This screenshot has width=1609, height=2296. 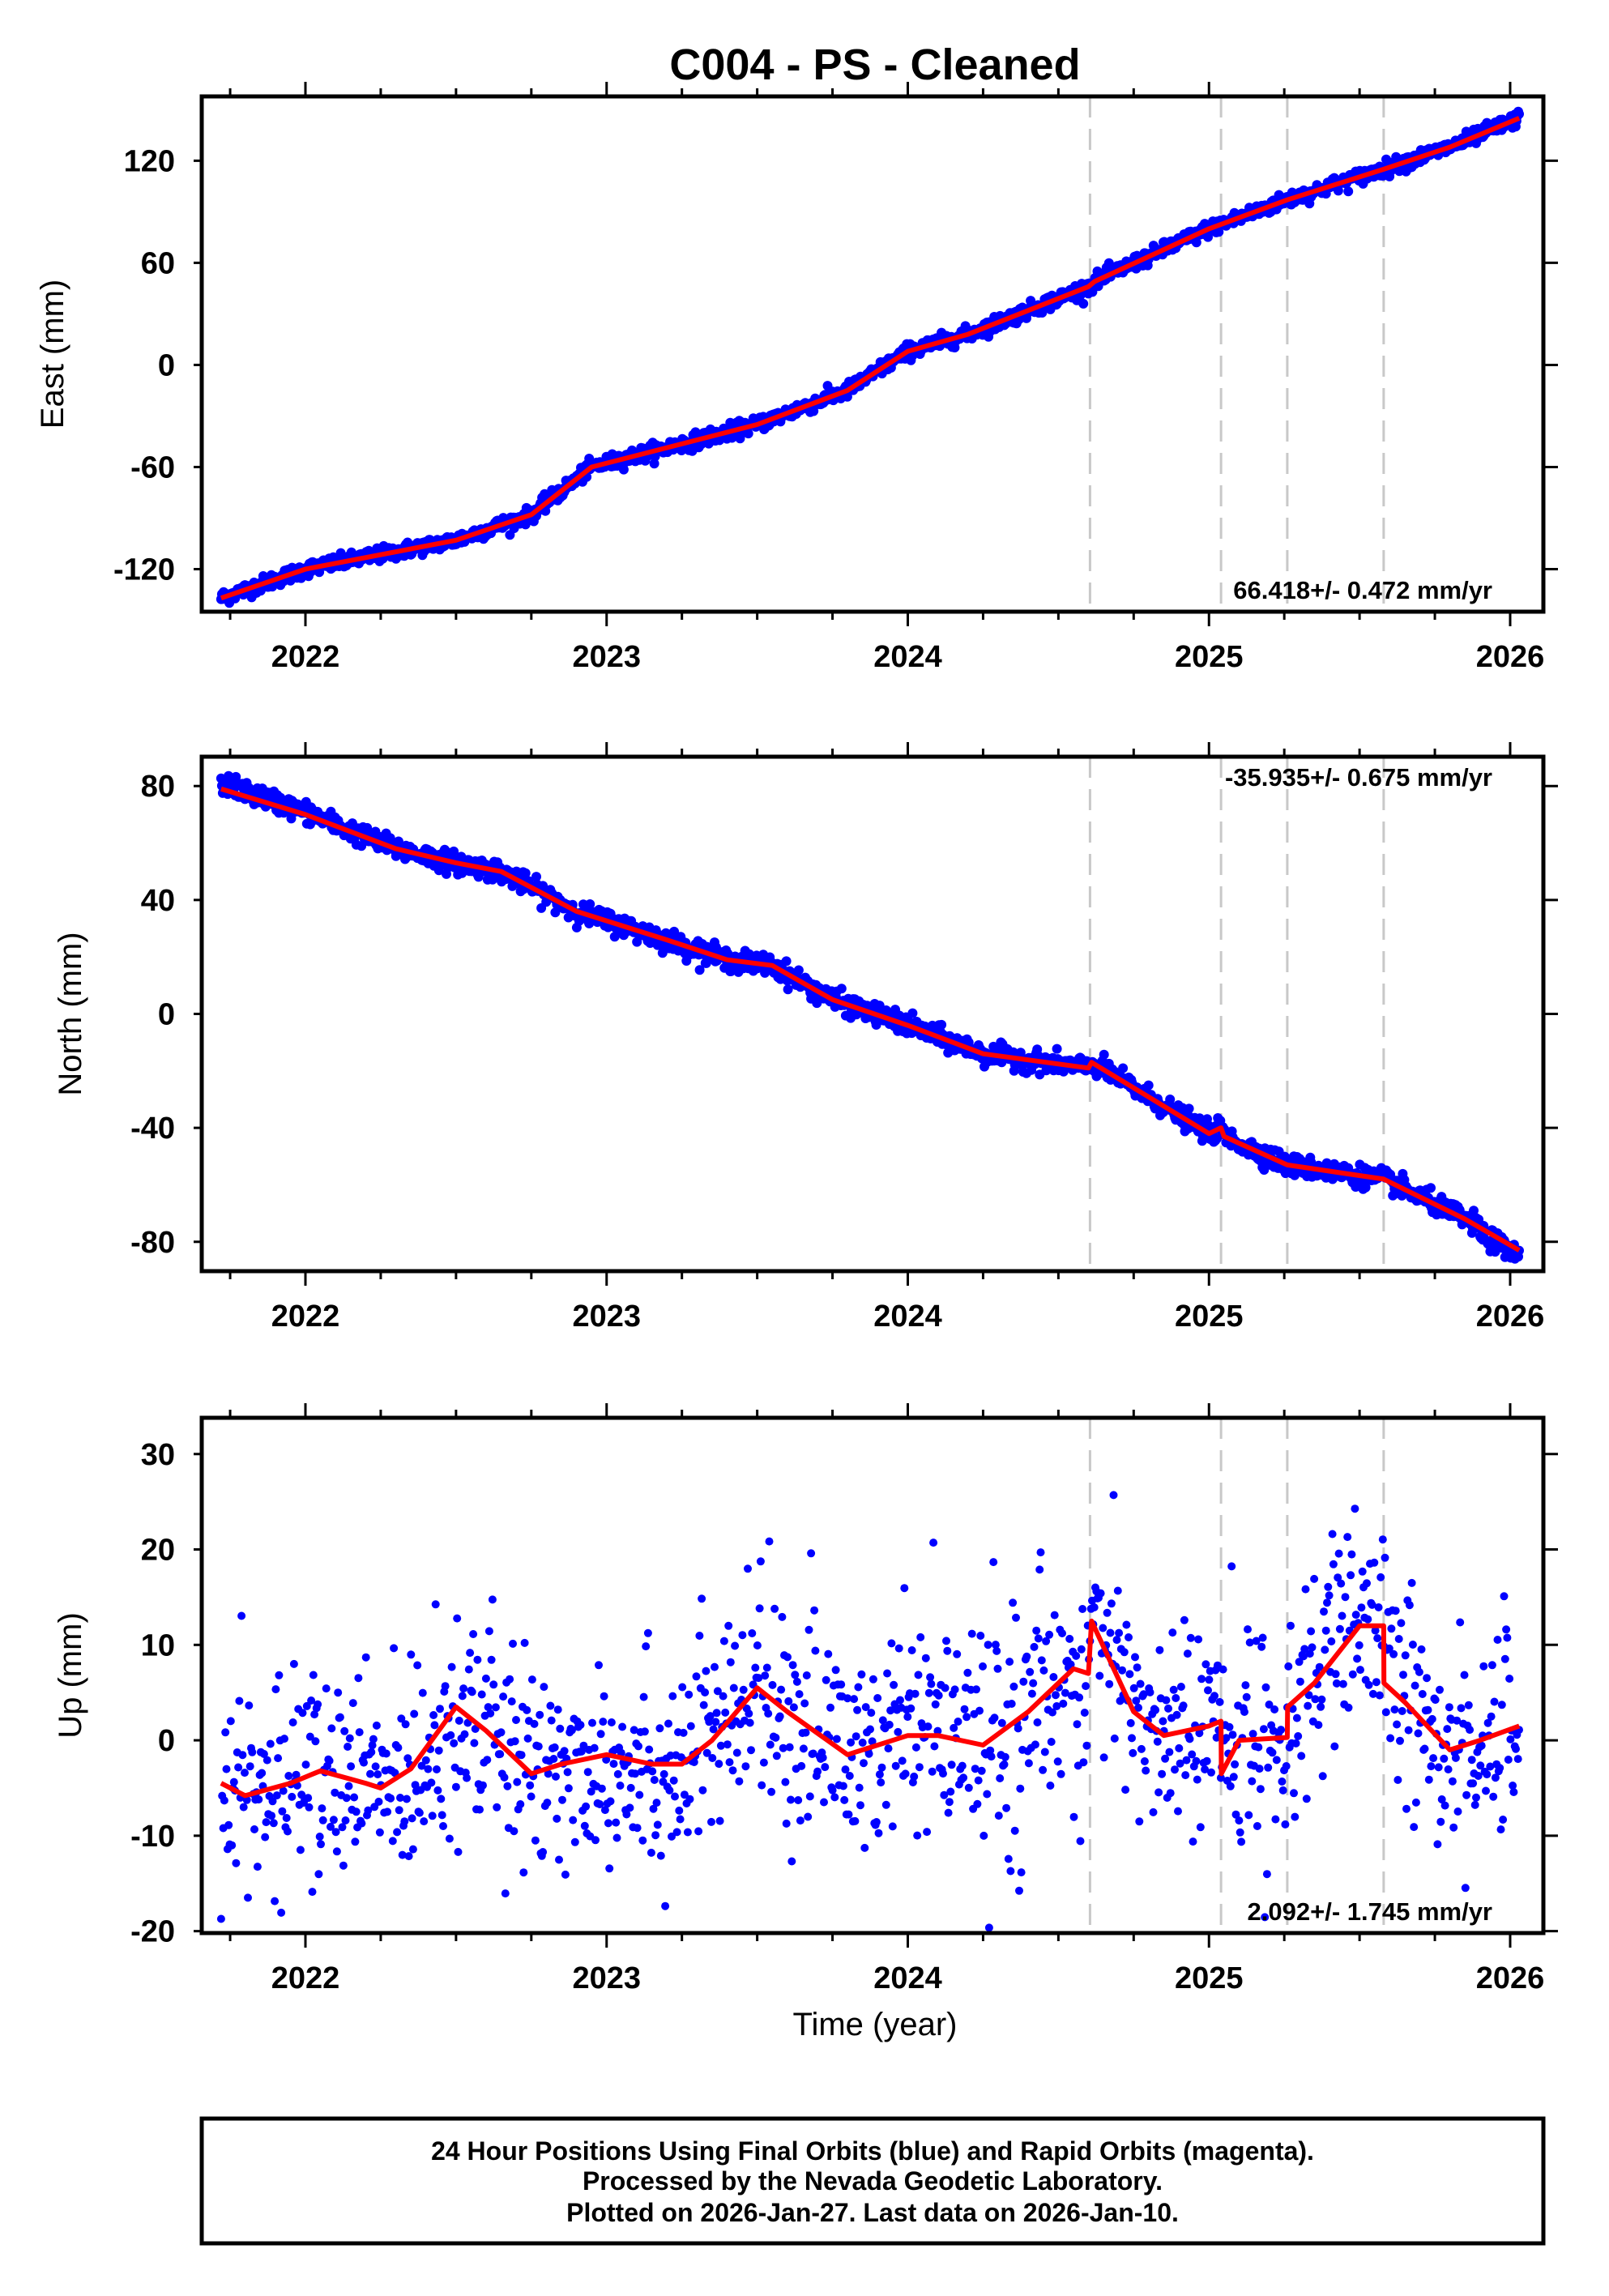 I want to click on x-tick-label: 2024, so click(x=907, y=1978).